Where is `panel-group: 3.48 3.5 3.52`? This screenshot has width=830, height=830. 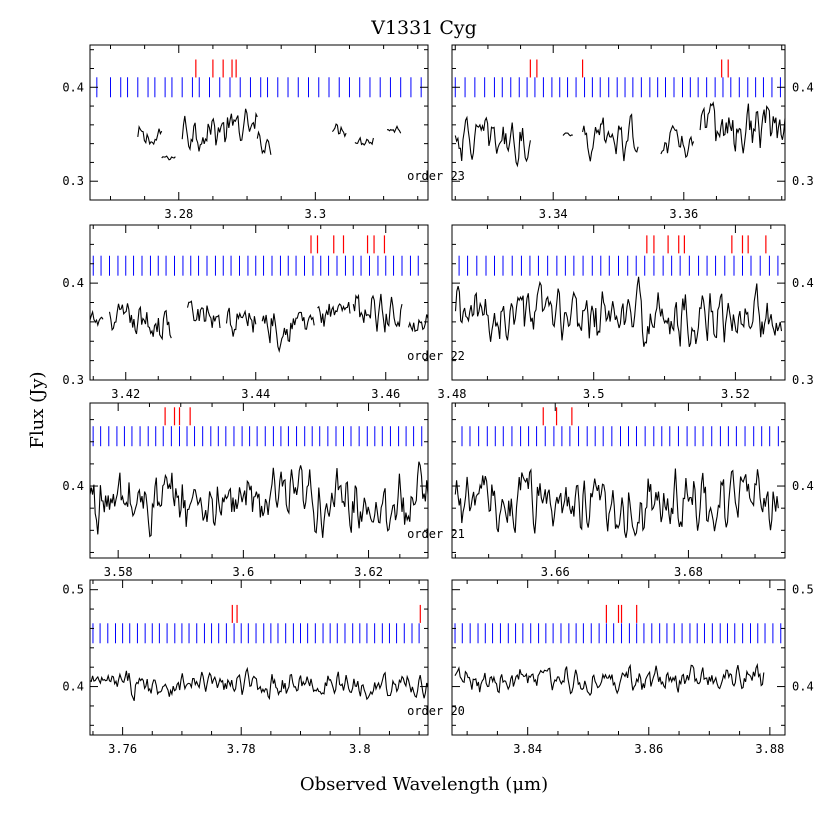
panel-group: 3.48 3.5 3.52 is located at coordinates (612, 312).